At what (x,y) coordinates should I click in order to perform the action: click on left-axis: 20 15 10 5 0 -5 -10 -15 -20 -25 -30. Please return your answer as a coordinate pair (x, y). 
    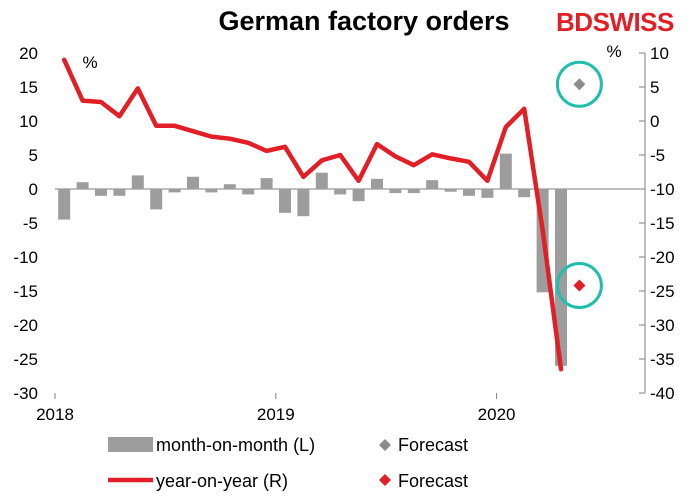
    Looking at the image, I should click on (25, 223).